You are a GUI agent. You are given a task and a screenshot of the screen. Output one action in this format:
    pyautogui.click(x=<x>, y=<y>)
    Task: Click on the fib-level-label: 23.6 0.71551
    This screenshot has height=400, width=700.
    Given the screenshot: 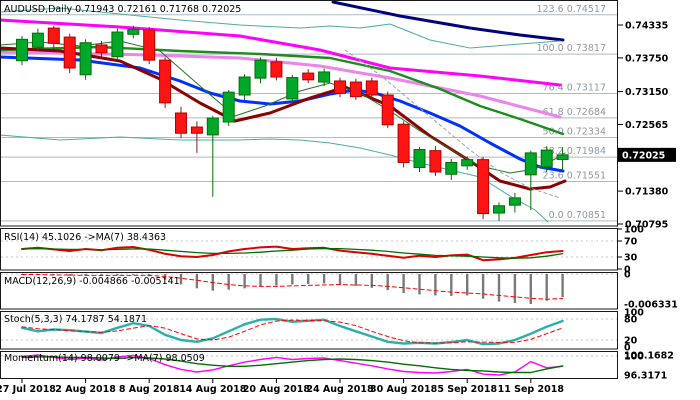 What is the action you would take?
    pyautogui.click(x=574, y=176)
    